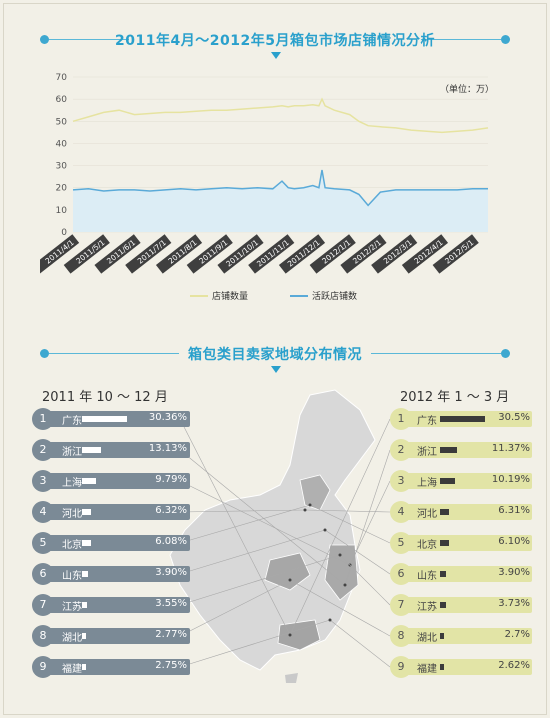  What do you see at coordinates (505, 39) in the screenshot?
I see `header-right-dot` at bounding box center [505, 39].